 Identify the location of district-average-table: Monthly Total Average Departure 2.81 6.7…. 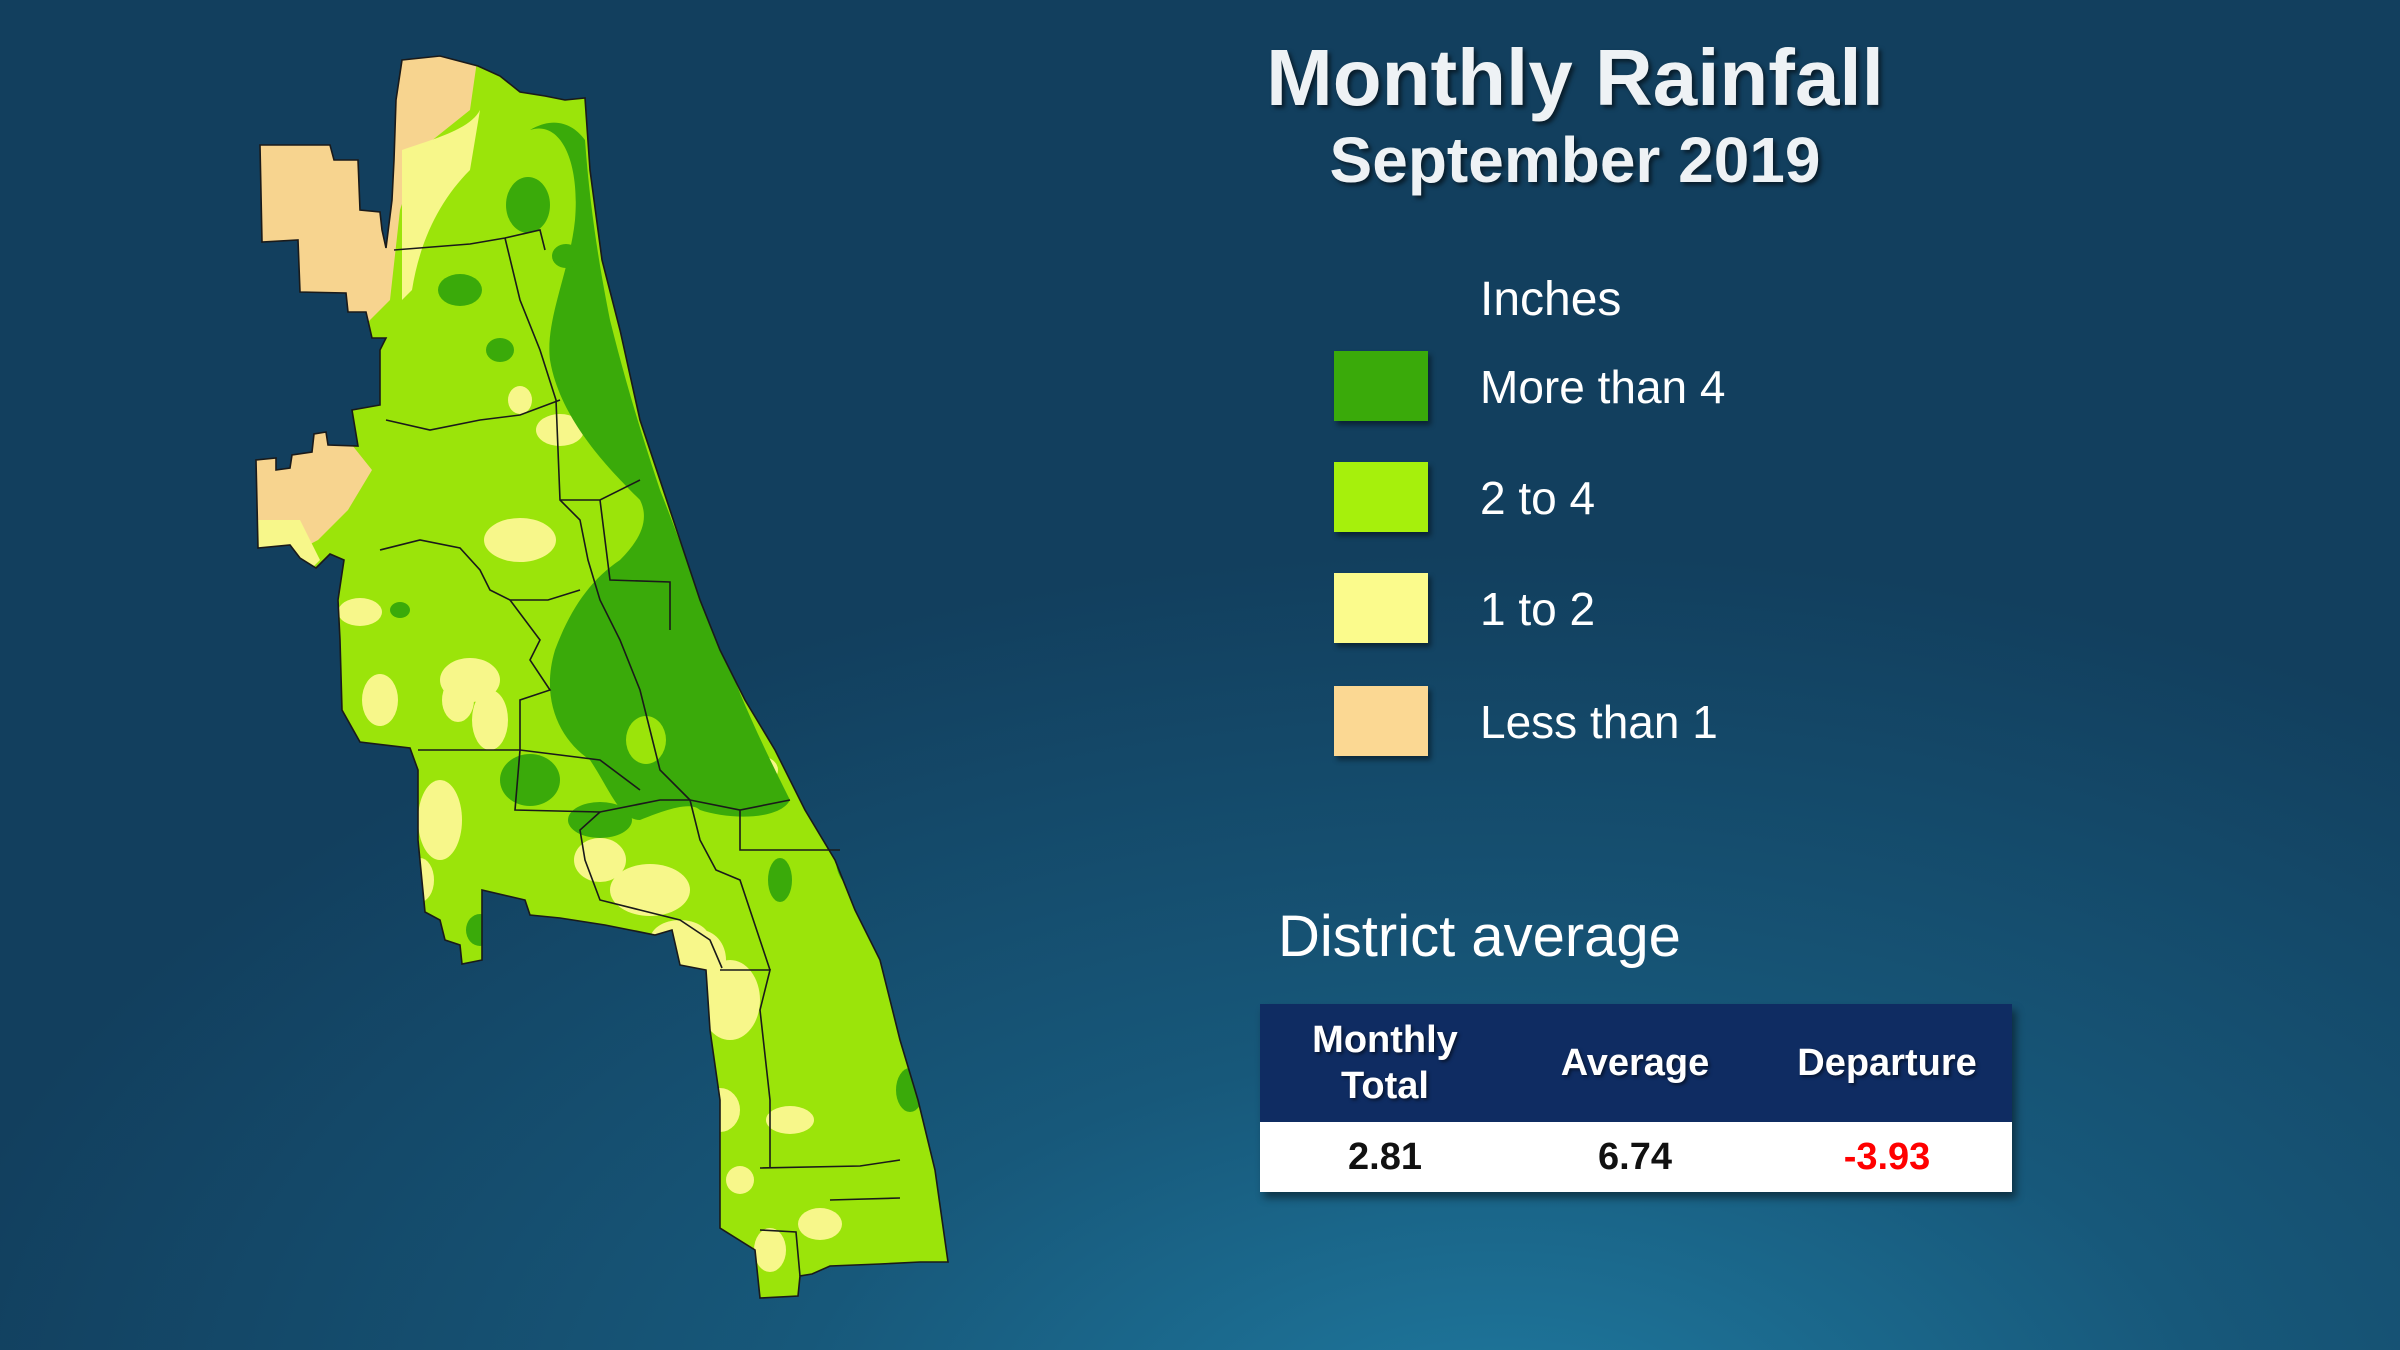
(1636, 1098).